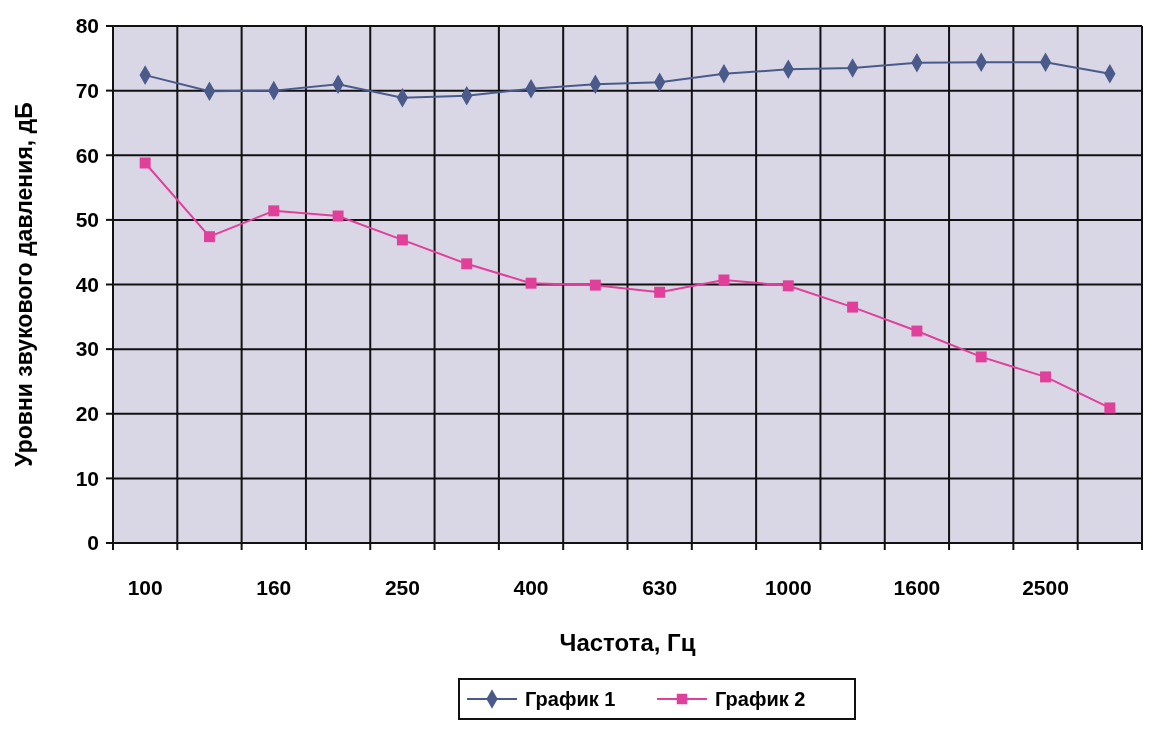  Describe the element at coordinates (87, 220) in the screenshot. I see `y-tick-label: 50` at that location.